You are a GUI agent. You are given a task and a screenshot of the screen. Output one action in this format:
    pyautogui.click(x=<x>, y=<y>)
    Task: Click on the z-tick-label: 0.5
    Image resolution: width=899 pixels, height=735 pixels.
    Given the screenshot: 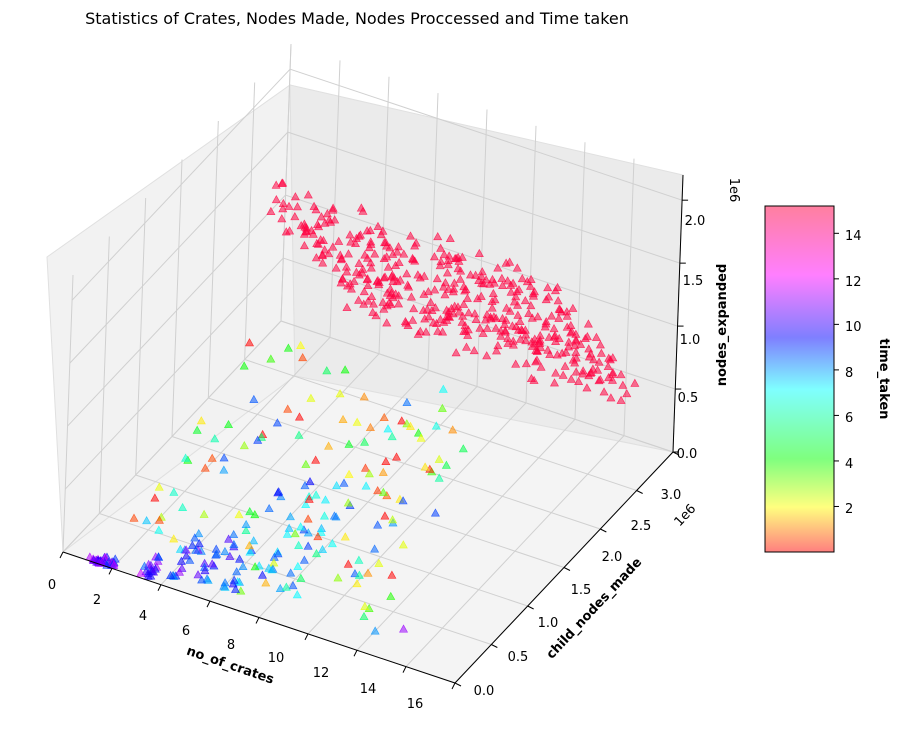 What is the action you would take?
    pyautogui.click(x=688, y=398)
    